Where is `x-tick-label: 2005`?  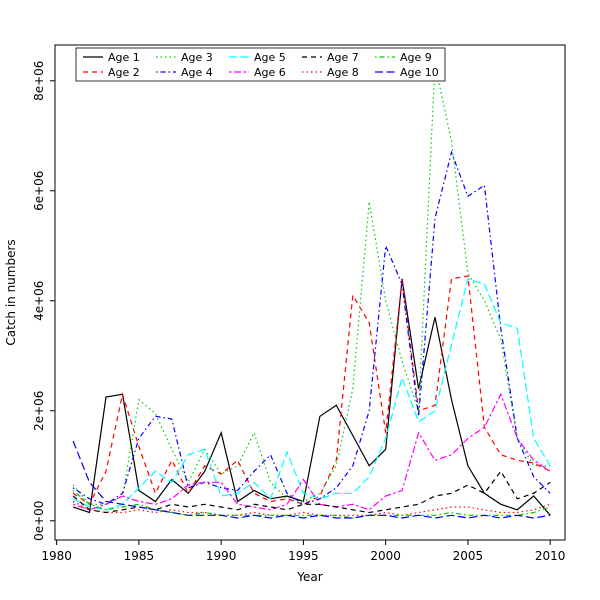 x-tick-label: 2005 is located at coordinates (468, 556).